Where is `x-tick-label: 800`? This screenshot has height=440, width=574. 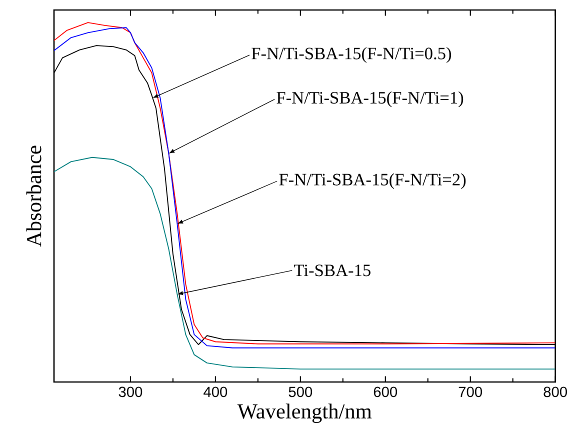 x-tick-label: 800 is located at coordinates (555, 392).